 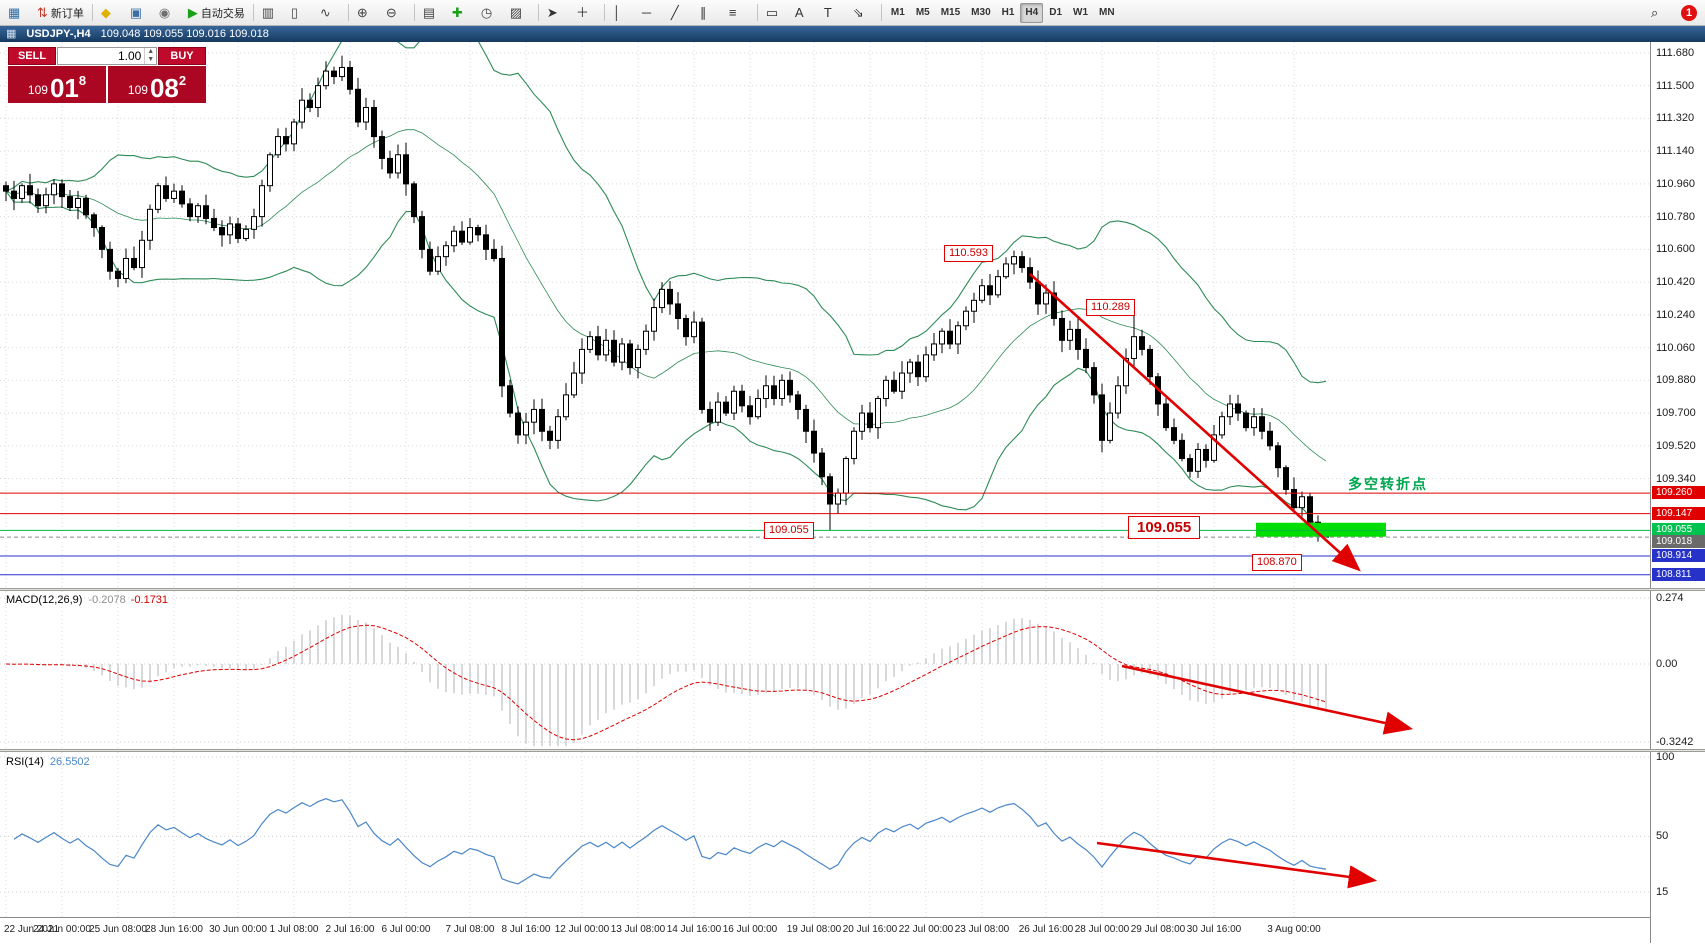 What do you see at coordinates (174, 929) in the screenshot?
I see `time-axis-label: 28 Jun 16:00` at bounding box center [174, 929].